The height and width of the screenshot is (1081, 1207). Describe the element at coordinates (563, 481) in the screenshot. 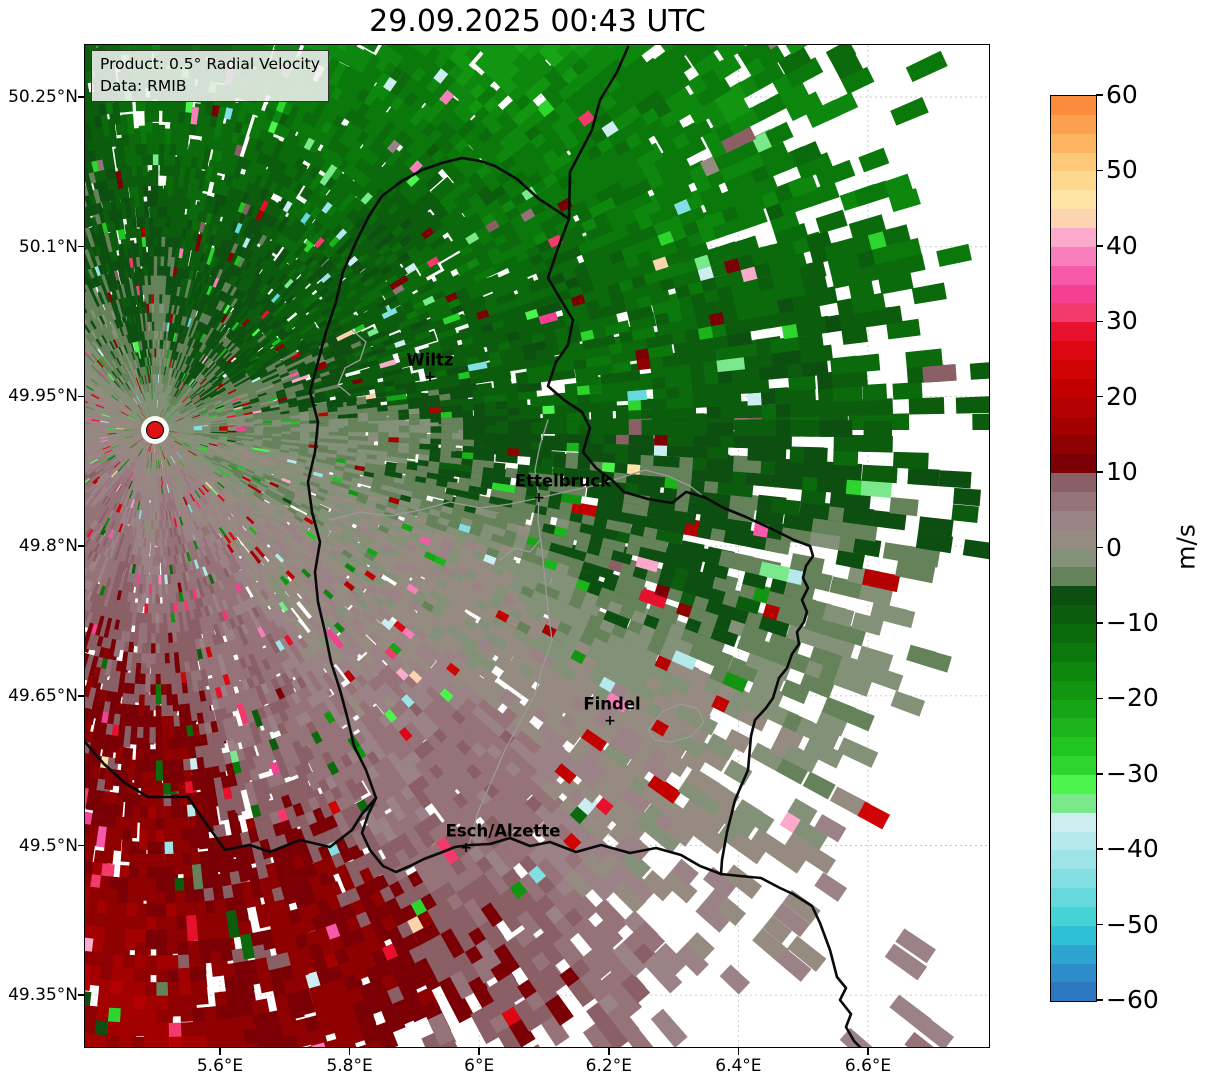

I see `city-label: Ettelbruck` at that location.